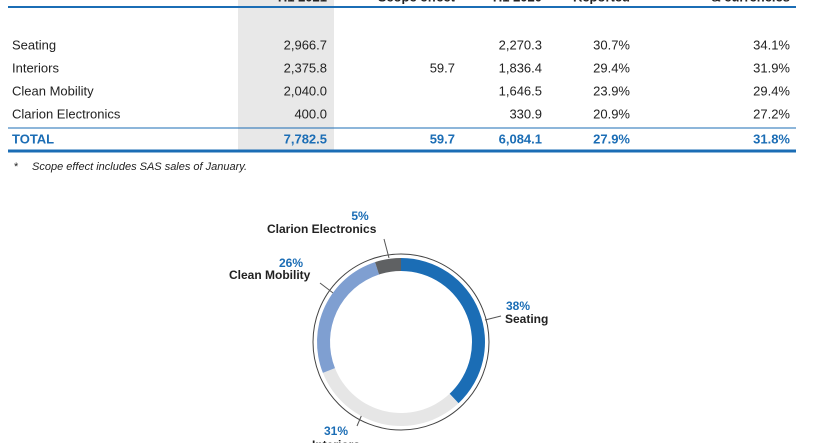  I want to click on cell: Clean Mobility, so click(53, 90).